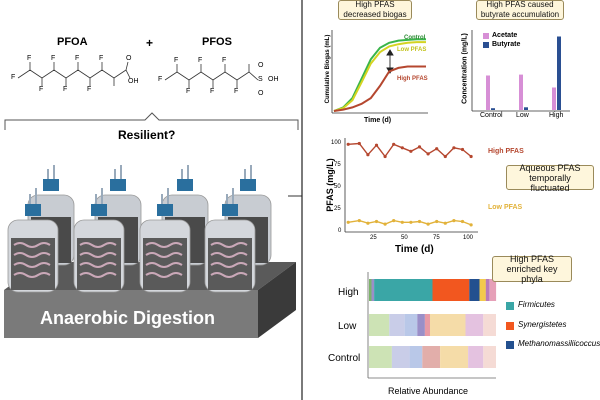 Image resolution: width=600 pixels, height=400 pixels. What do you see at coordinates (133, 81) in the screenshot?
I see `pfoa-atom-oh: OH` at bounding box center [133, 81].